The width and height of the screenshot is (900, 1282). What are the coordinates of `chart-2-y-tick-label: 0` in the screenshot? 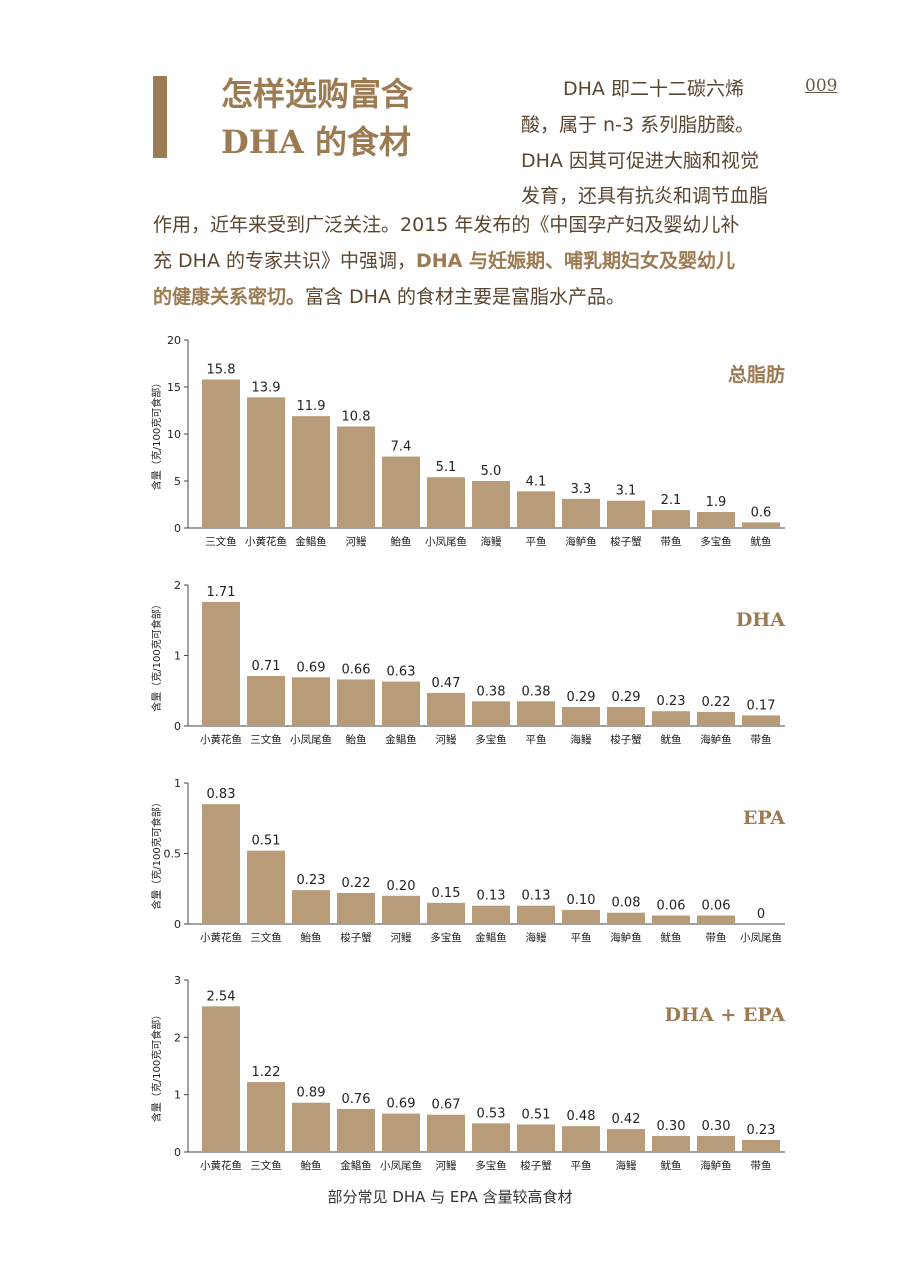 It's located at (177, 726).